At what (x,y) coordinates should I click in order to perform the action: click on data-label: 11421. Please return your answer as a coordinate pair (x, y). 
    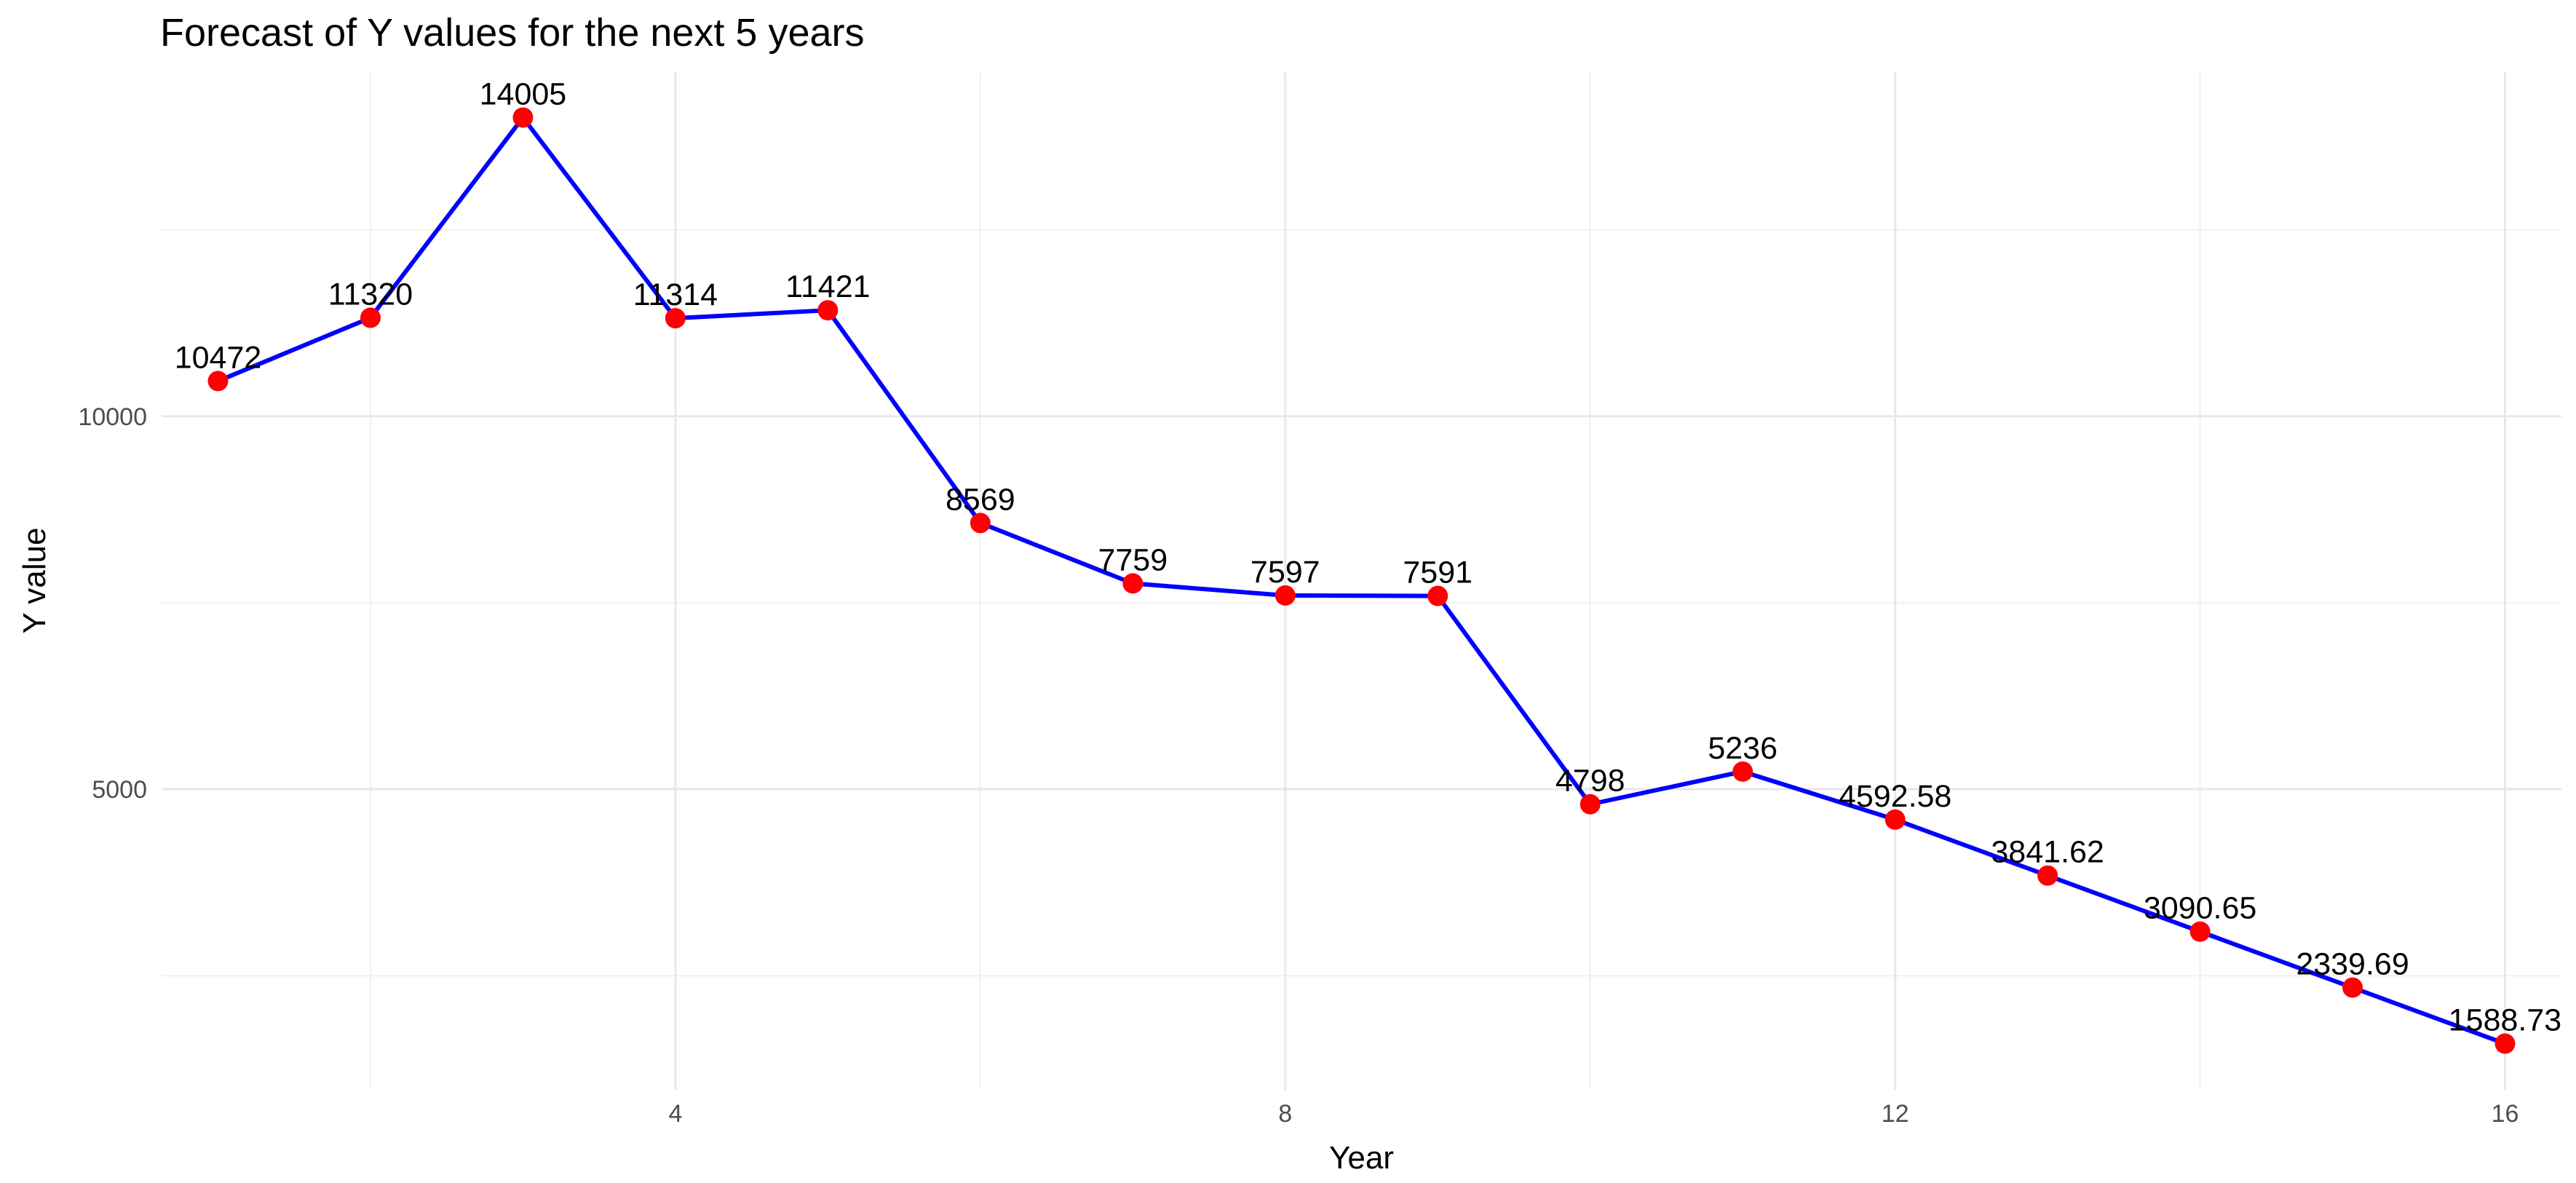
    Looking at the image, I should click on (827, 286).